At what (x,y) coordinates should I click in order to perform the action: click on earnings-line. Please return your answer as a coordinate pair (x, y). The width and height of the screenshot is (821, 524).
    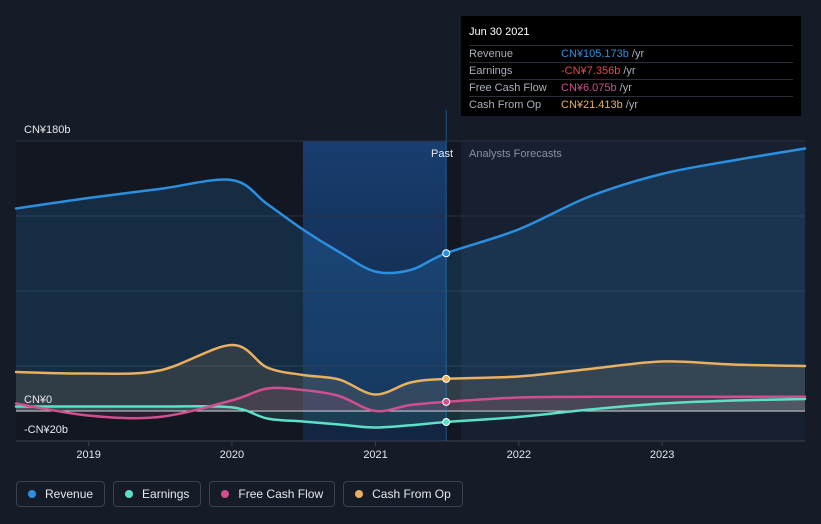
    Looking at the image, I should click on (410, 413).